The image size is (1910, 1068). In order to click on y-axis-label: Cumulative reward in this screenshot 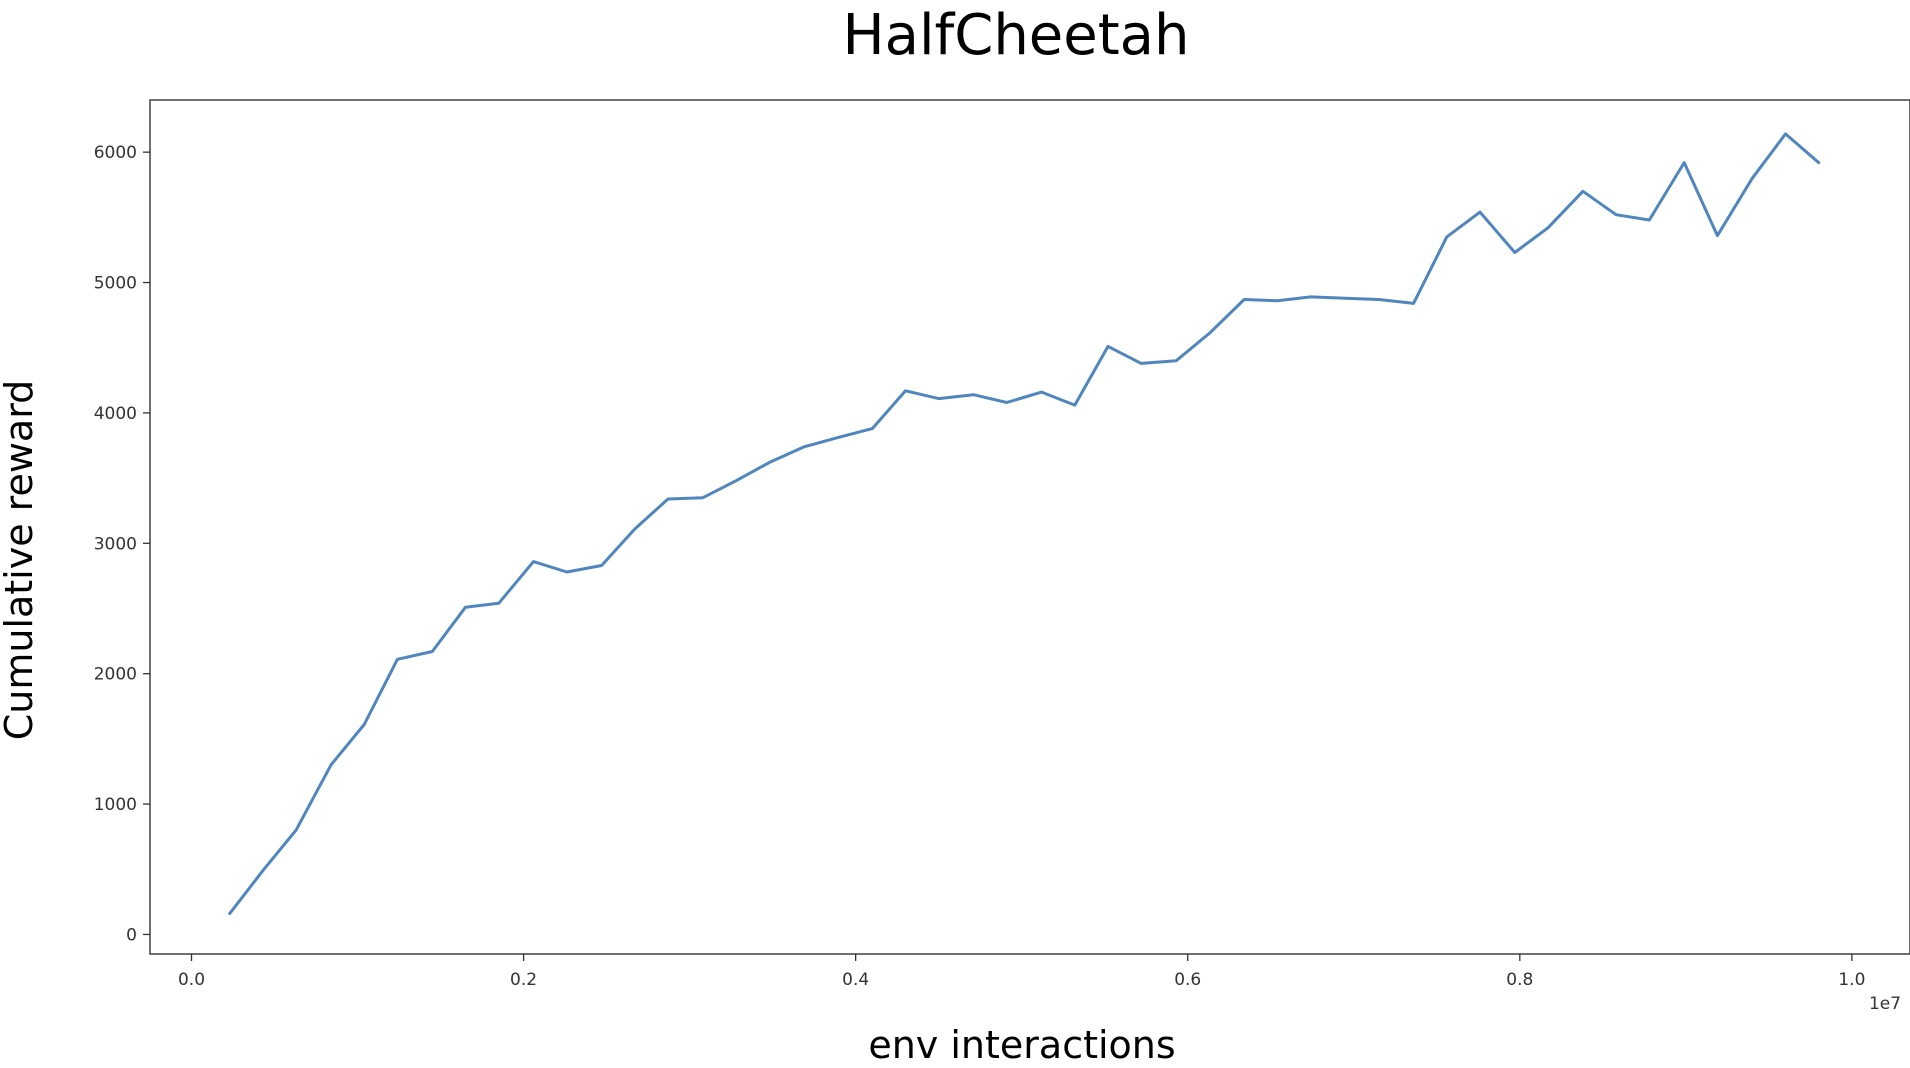, I will do `click(20, 560)`.